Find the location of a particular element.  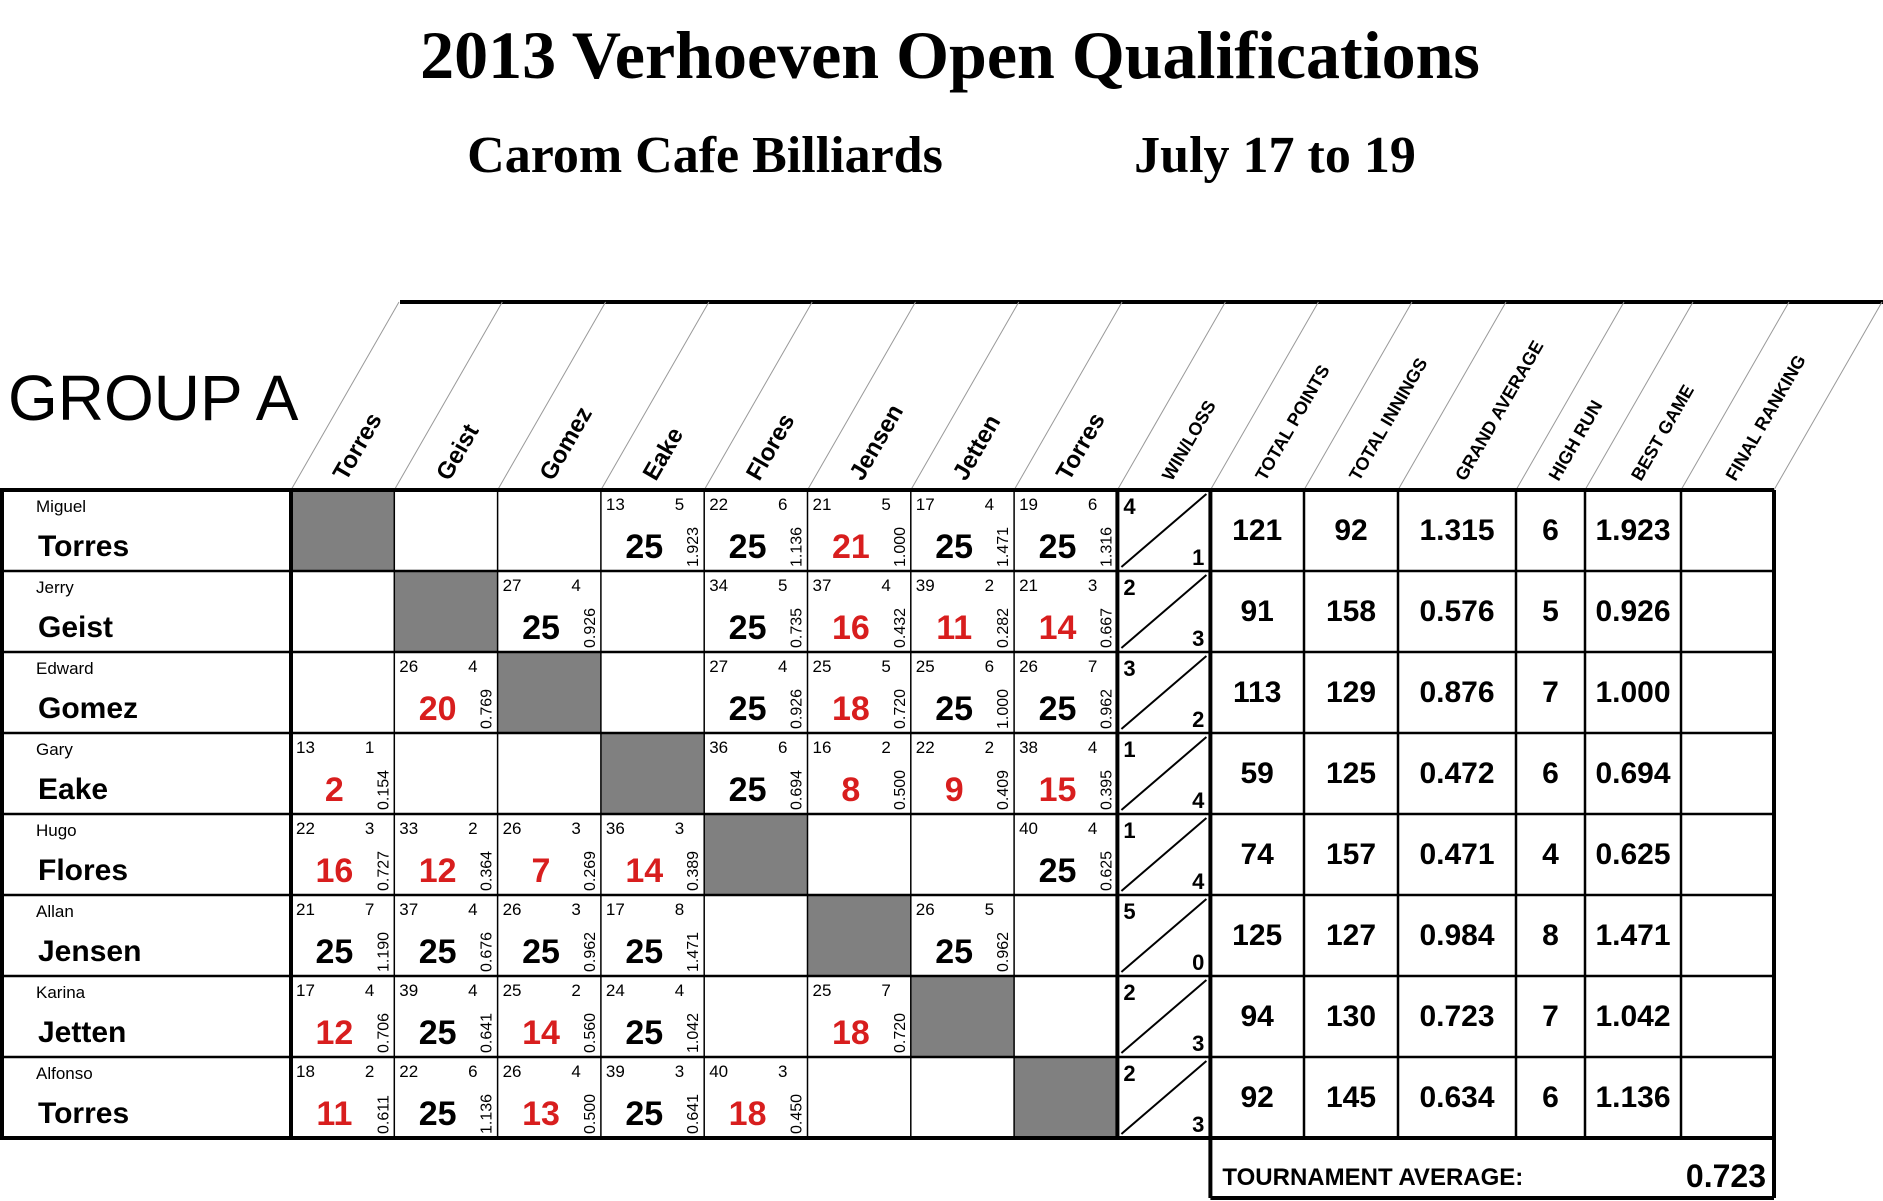

innings: 39 is located at coordinates (925, 585).